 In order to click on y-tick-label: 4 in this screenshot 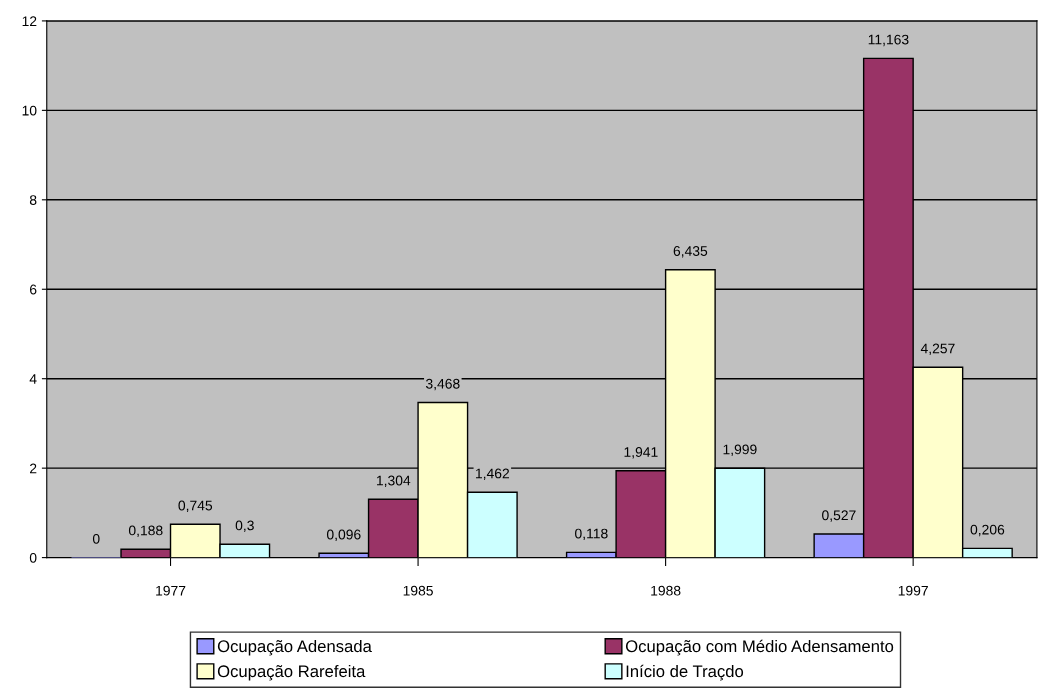, I will do `click(33, 379)`.